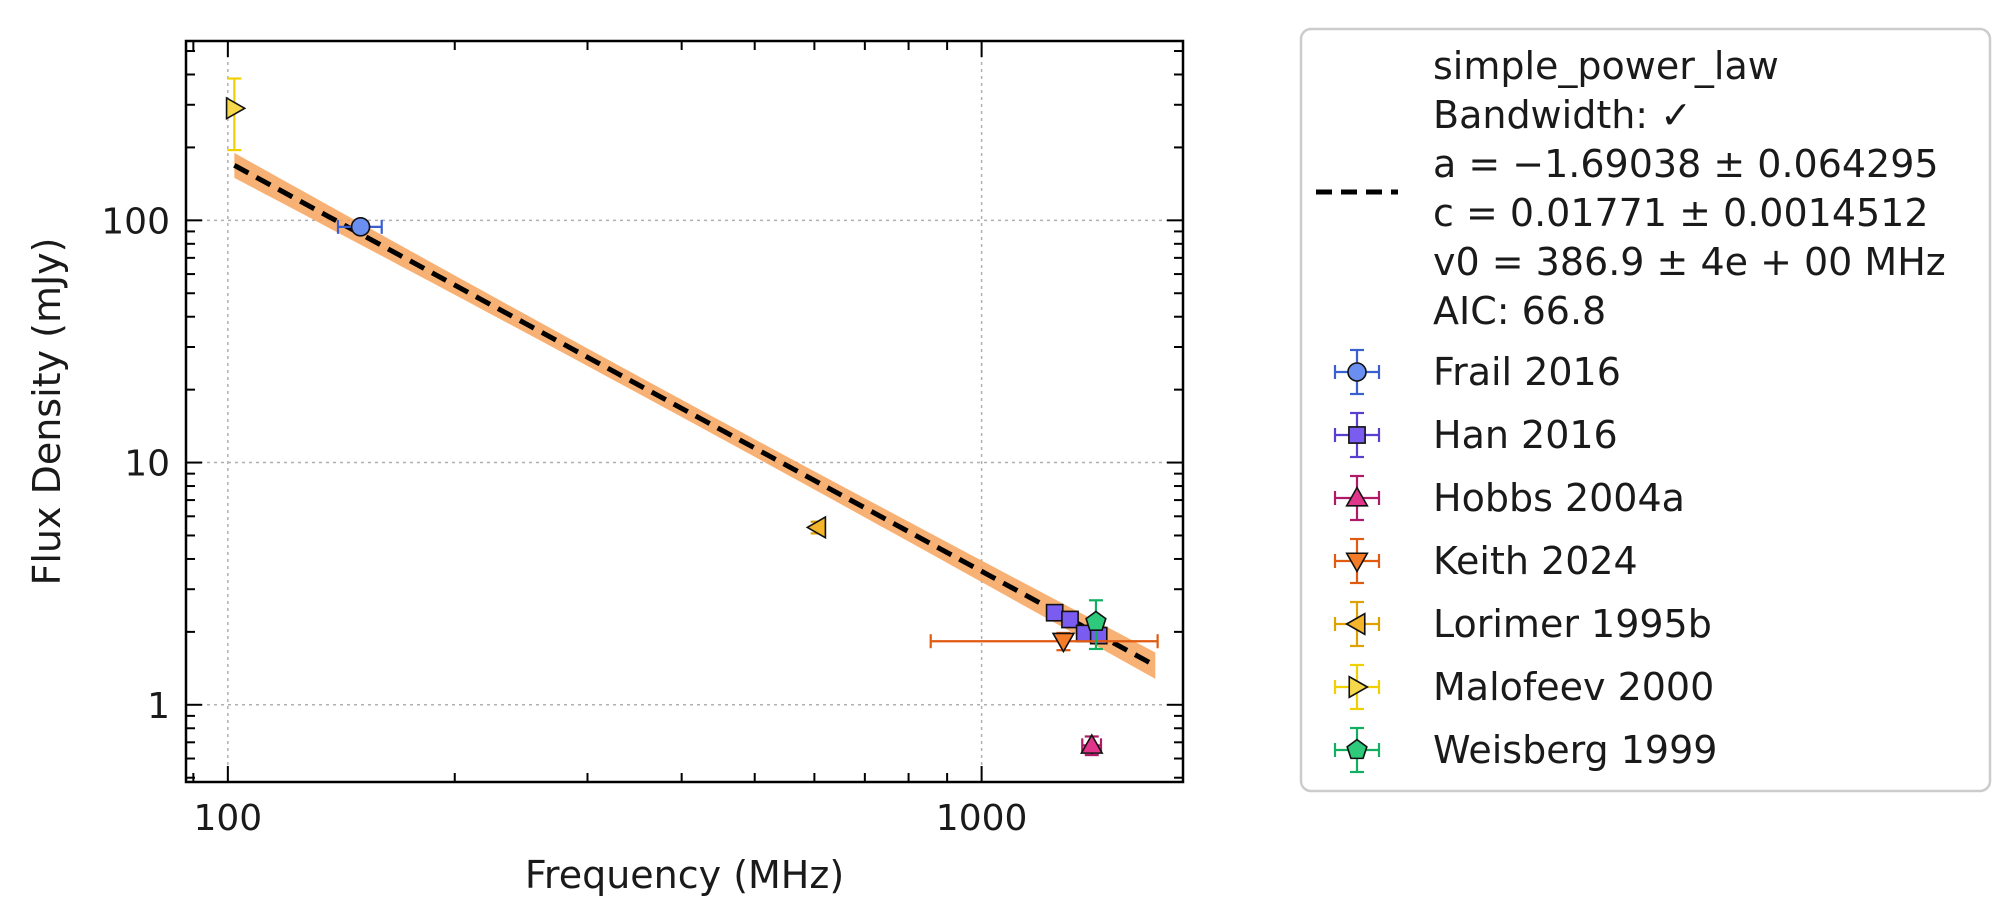  What do you see at coordinates (135, 221) in the screenshot?
I see `y-tick-label: 100` at bounding box center [135, 221].